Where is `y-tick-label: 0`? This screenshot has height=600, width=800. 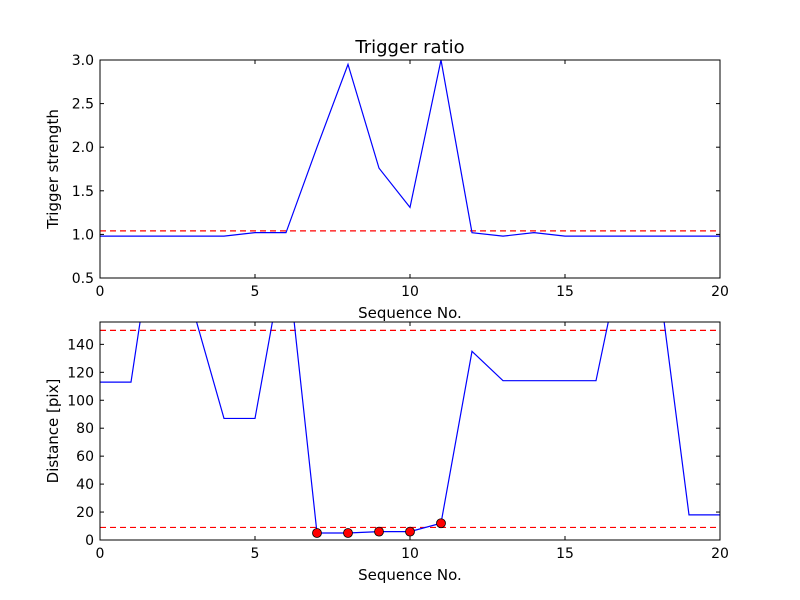 y-tick-label: 0 is located at coordinates (89, 541).